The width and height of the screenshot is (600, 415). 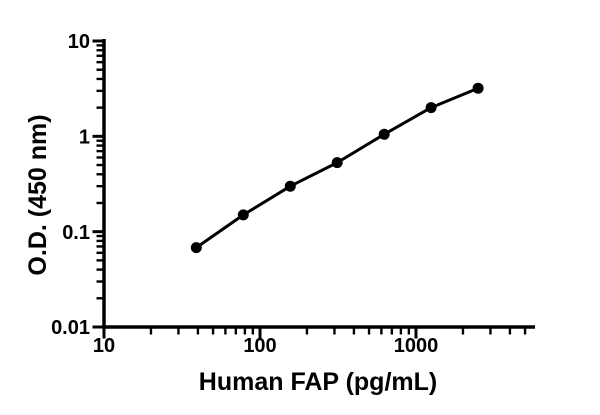 What do you see at coordinates (104, 346) in the screenshot?
I see `x-axis-tick-label: 10` at bounding box center [104, 346].